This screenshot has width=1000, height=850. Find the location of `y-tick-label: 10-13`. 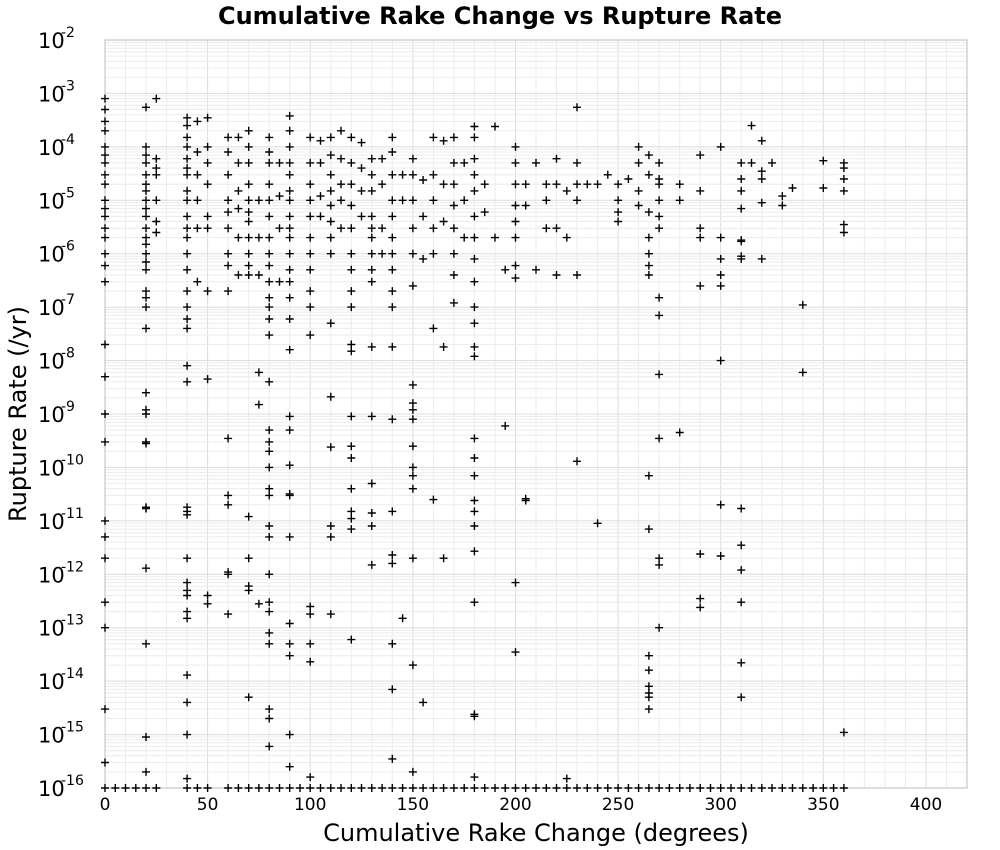

y-tick-label: 10-13 is located at coordinates (61, 627).